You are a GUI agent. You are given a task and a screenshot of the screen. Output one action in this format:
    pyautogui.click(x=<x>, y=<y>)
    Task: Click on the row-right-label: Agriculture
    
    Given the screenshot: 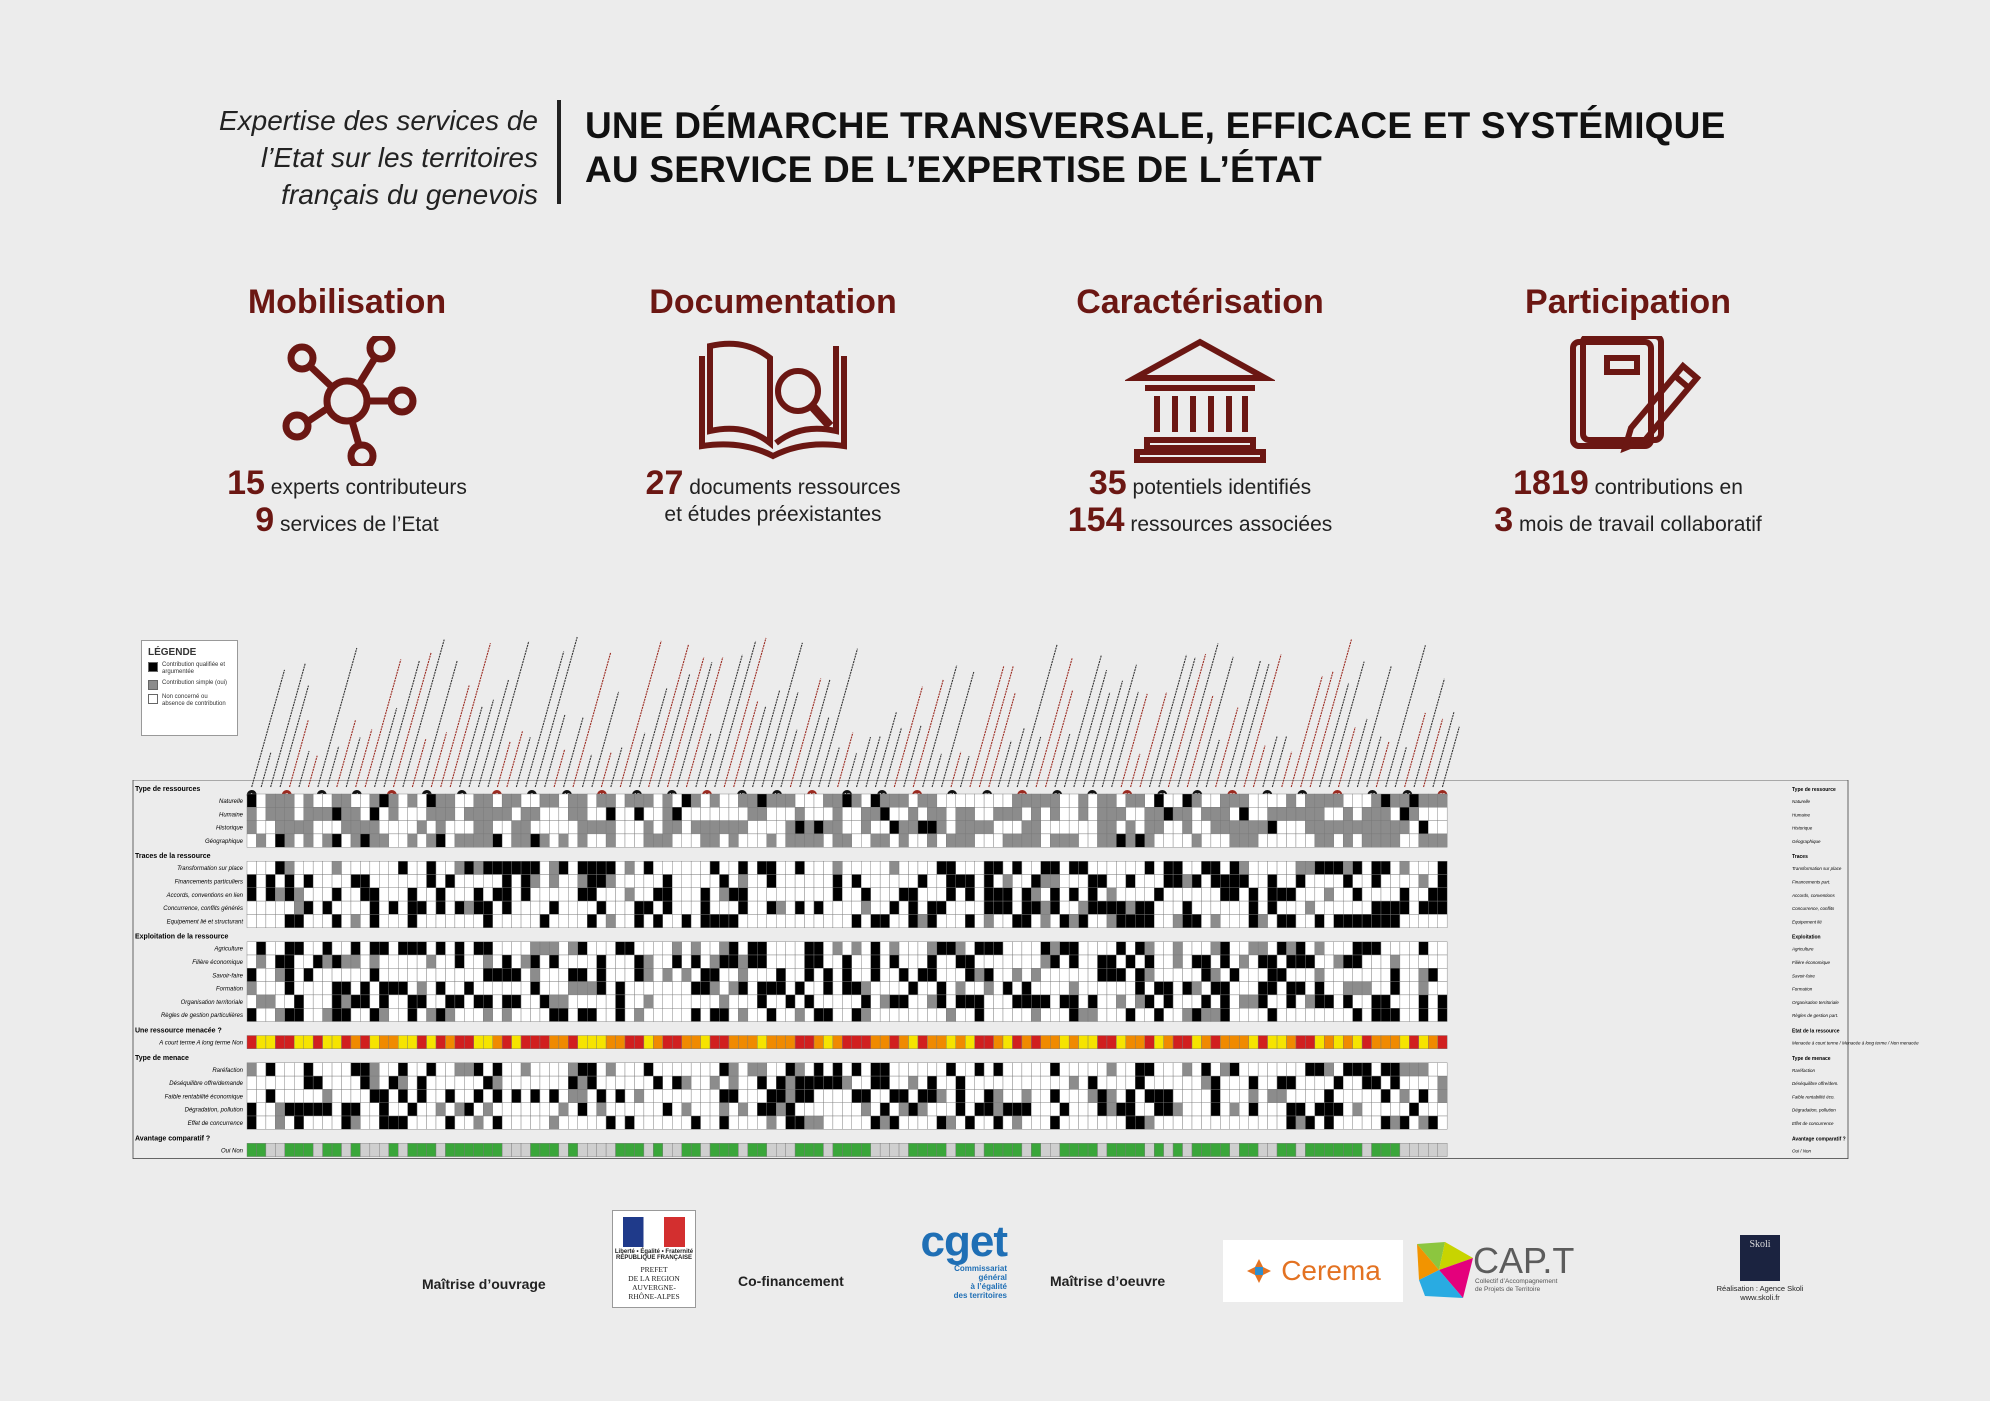 What is the action you would take?
    pyautogui.click(x=1802, y=949)
    